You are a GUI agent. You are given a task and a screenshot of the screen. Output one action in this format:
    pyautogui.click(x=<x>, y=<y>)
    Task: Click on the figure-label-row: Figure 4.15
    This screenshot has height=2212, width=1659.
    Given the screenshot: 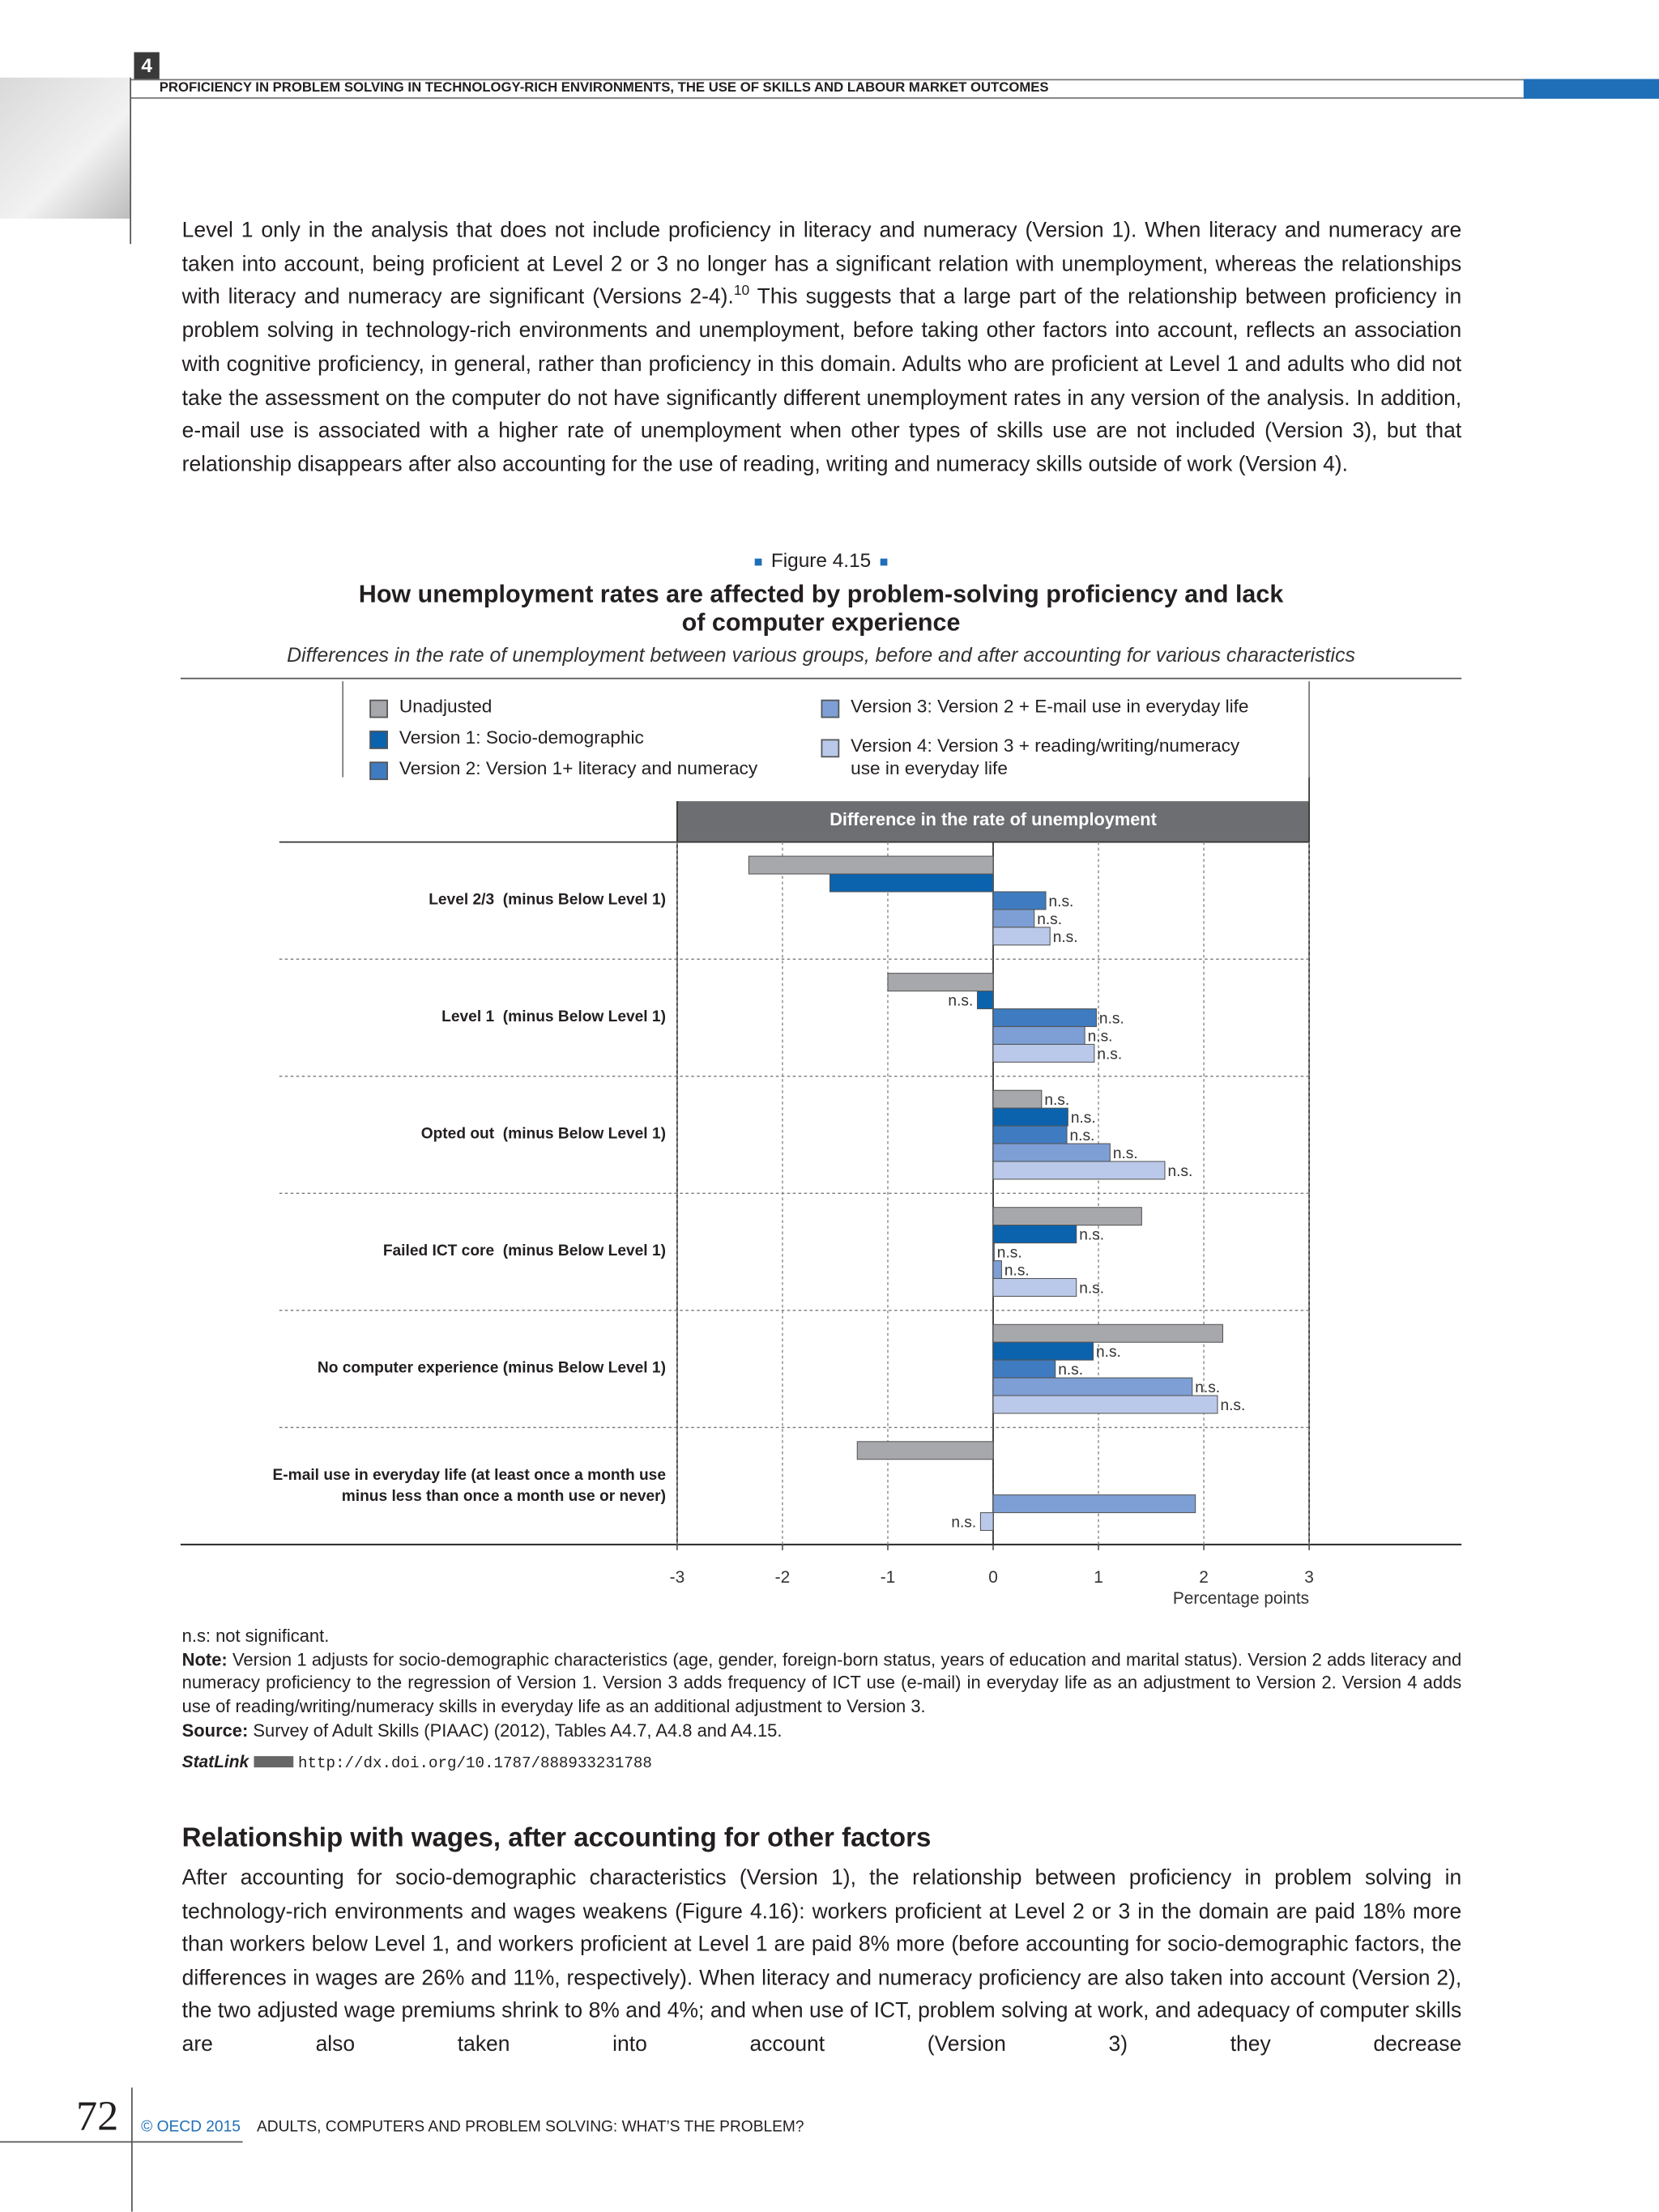 What is the action you would take?
    pyautogui.click(x=821, y=560)
    